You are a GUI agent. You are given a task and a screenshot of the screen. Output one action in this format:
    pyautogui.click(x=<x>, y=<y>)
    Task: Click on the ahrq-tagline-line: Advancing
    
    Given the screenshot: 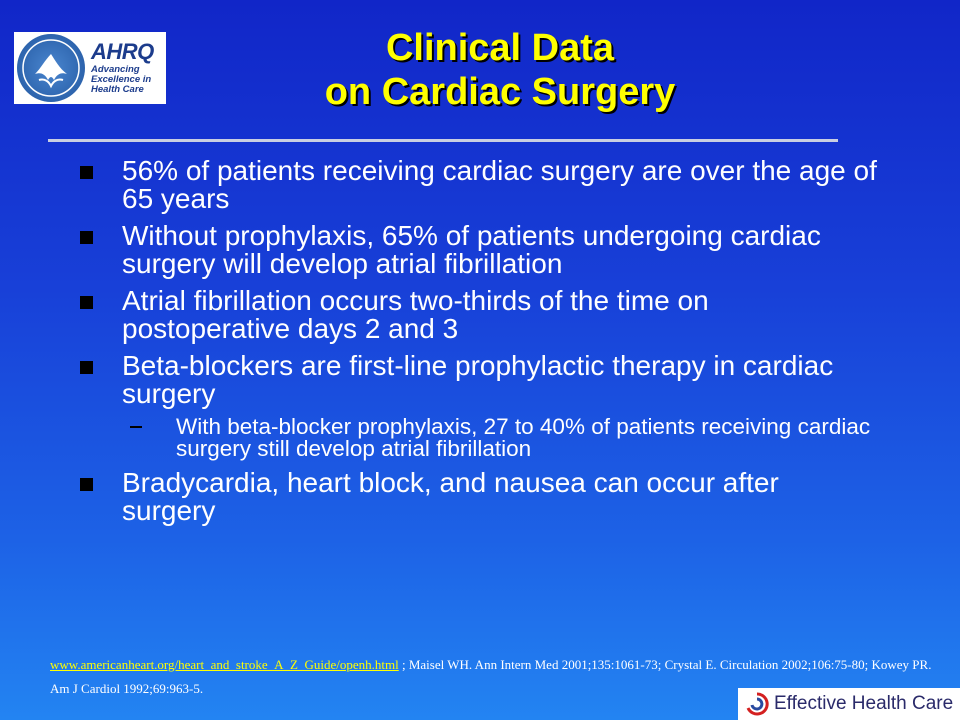 What is the action you would take?
    pyautogui.click(x=115, y=70)
    